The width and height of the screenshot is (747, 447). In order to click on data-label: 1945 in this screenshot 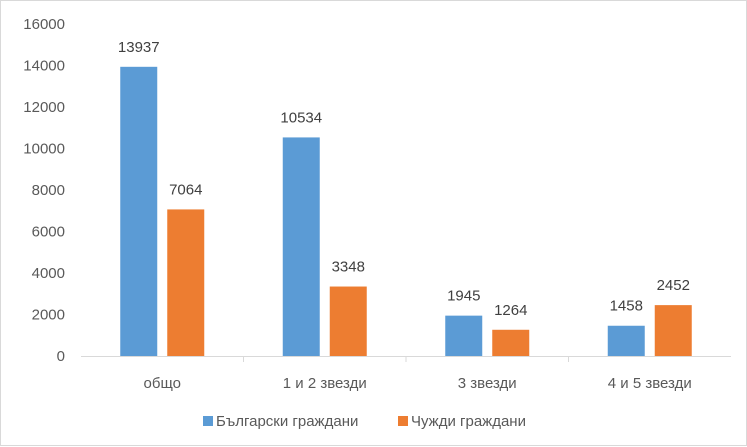, I will do `click(463, 296)`.